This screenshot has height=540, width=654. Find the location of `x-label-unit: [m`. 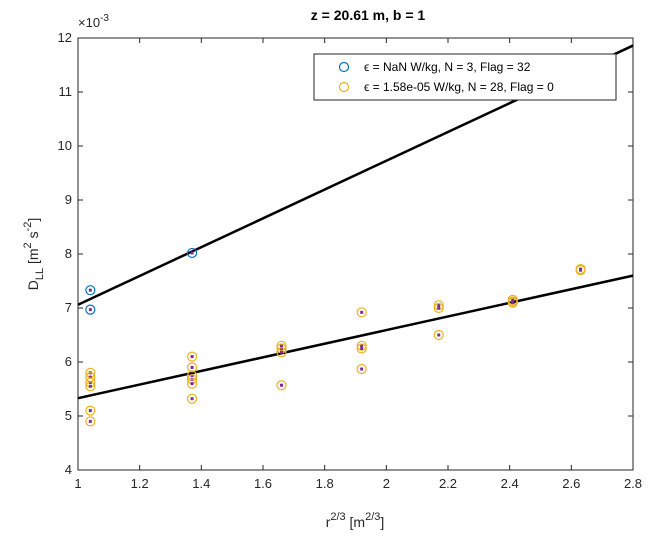

x-label-unit: [m is located at coordinates (355, 522).